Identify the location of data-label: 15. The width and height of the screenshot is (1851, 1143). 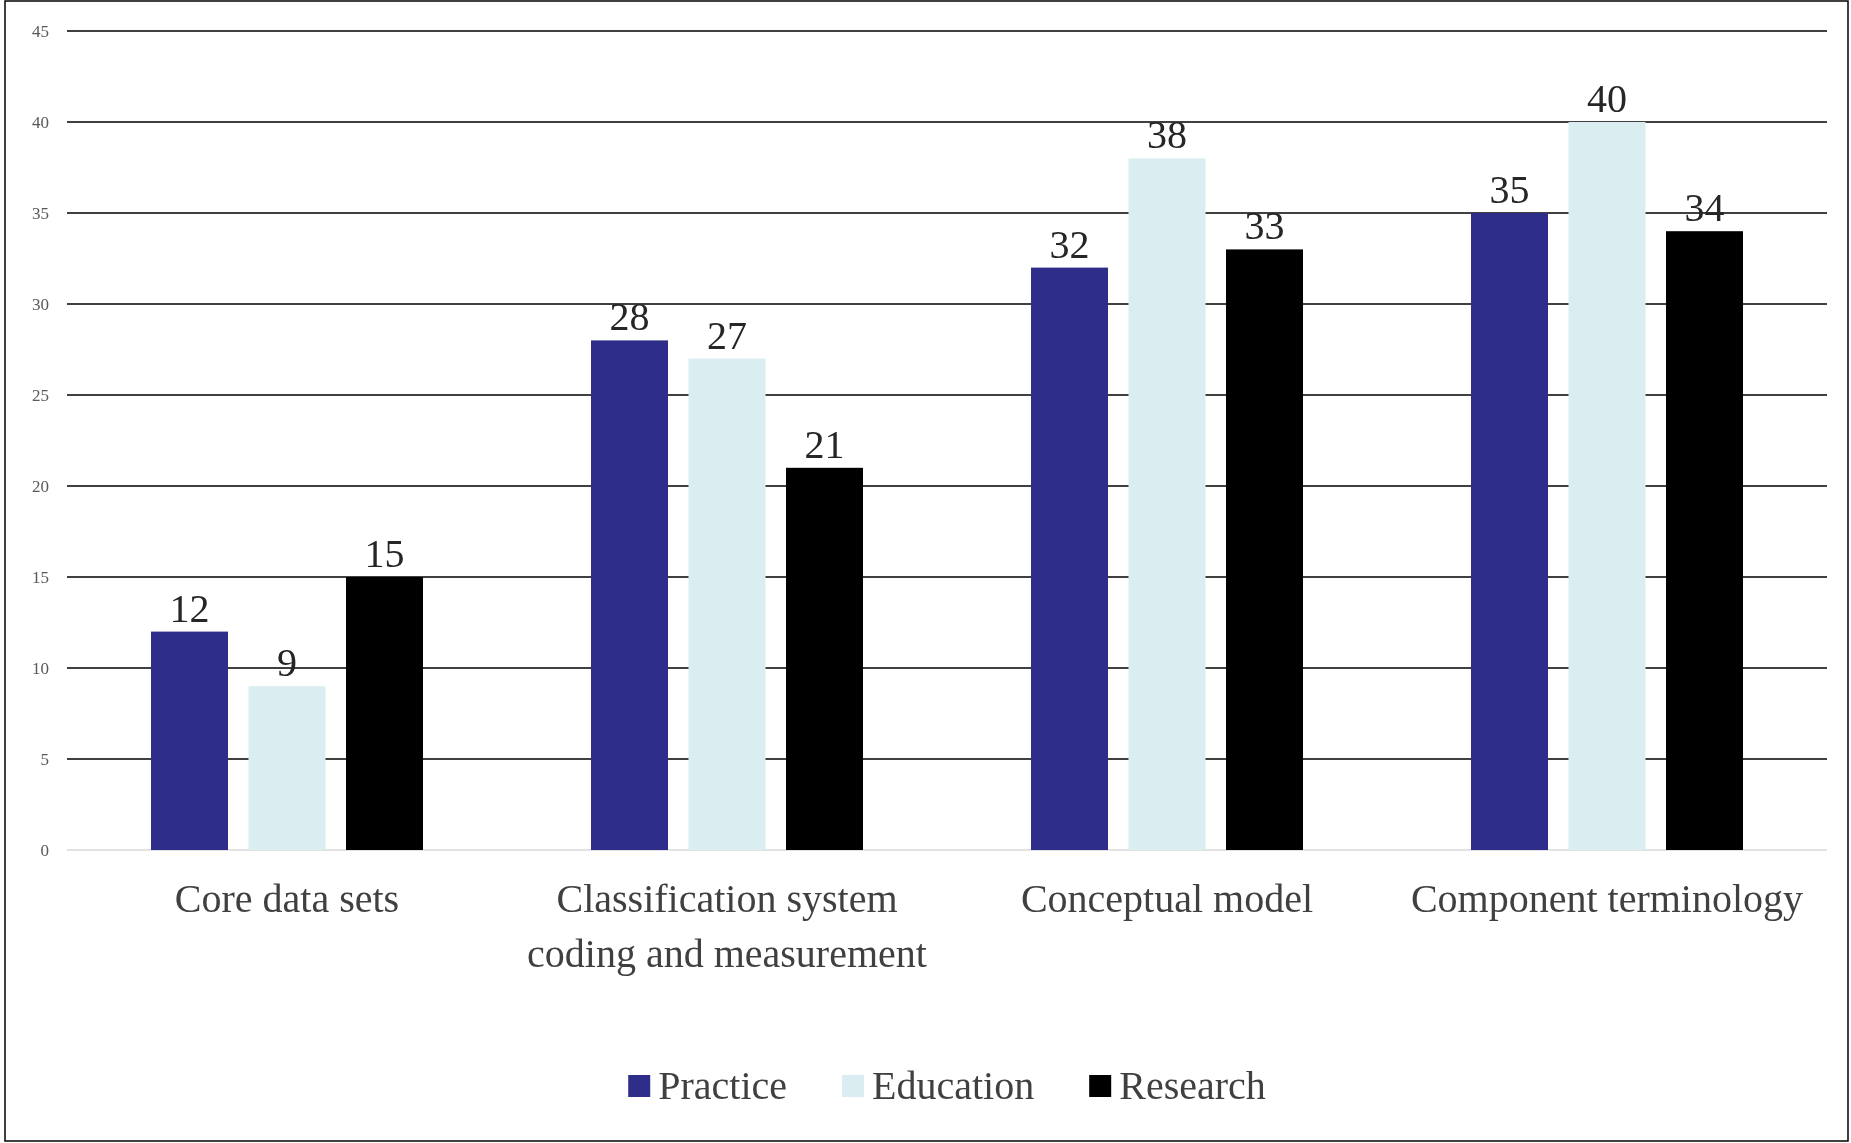
(384, 553).